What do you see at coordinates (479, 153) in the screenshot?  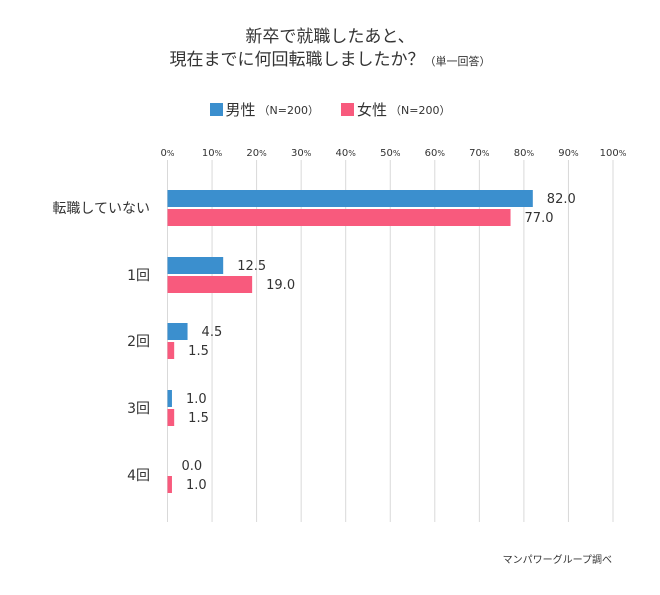 I see `x-tick-label: 70%` at bounding box center [479, 153].